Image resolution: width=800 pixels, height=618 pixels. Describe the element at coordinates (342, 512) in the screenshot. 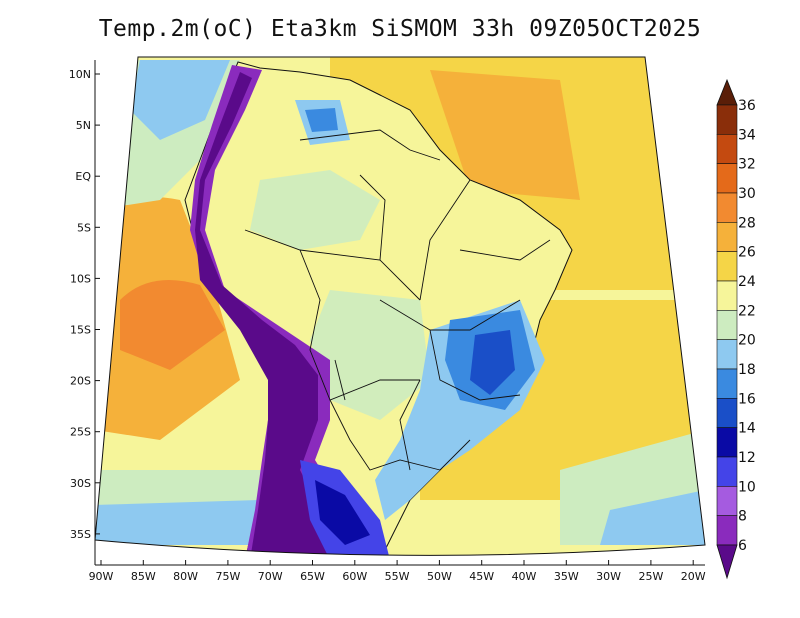

I see `patagonia-dark` at that location.